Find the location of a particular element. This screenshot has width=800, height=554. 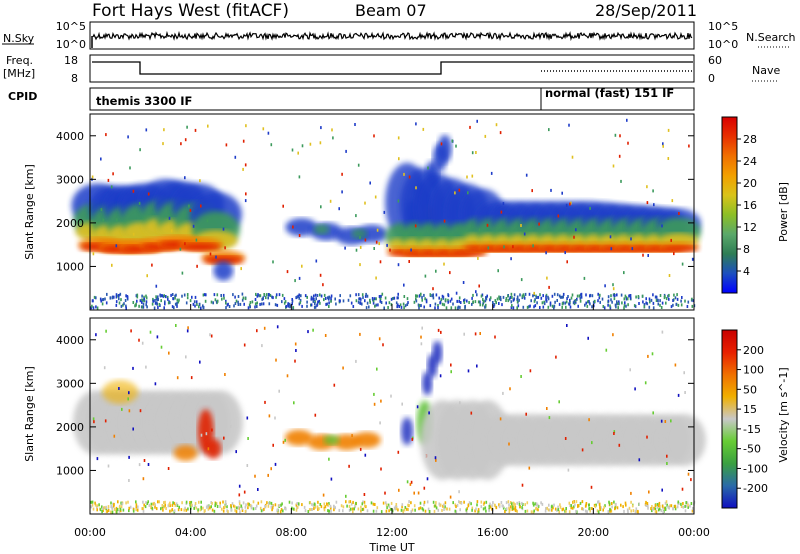

colorbar-tick-label: 15 is located at coordinates (750, 409).